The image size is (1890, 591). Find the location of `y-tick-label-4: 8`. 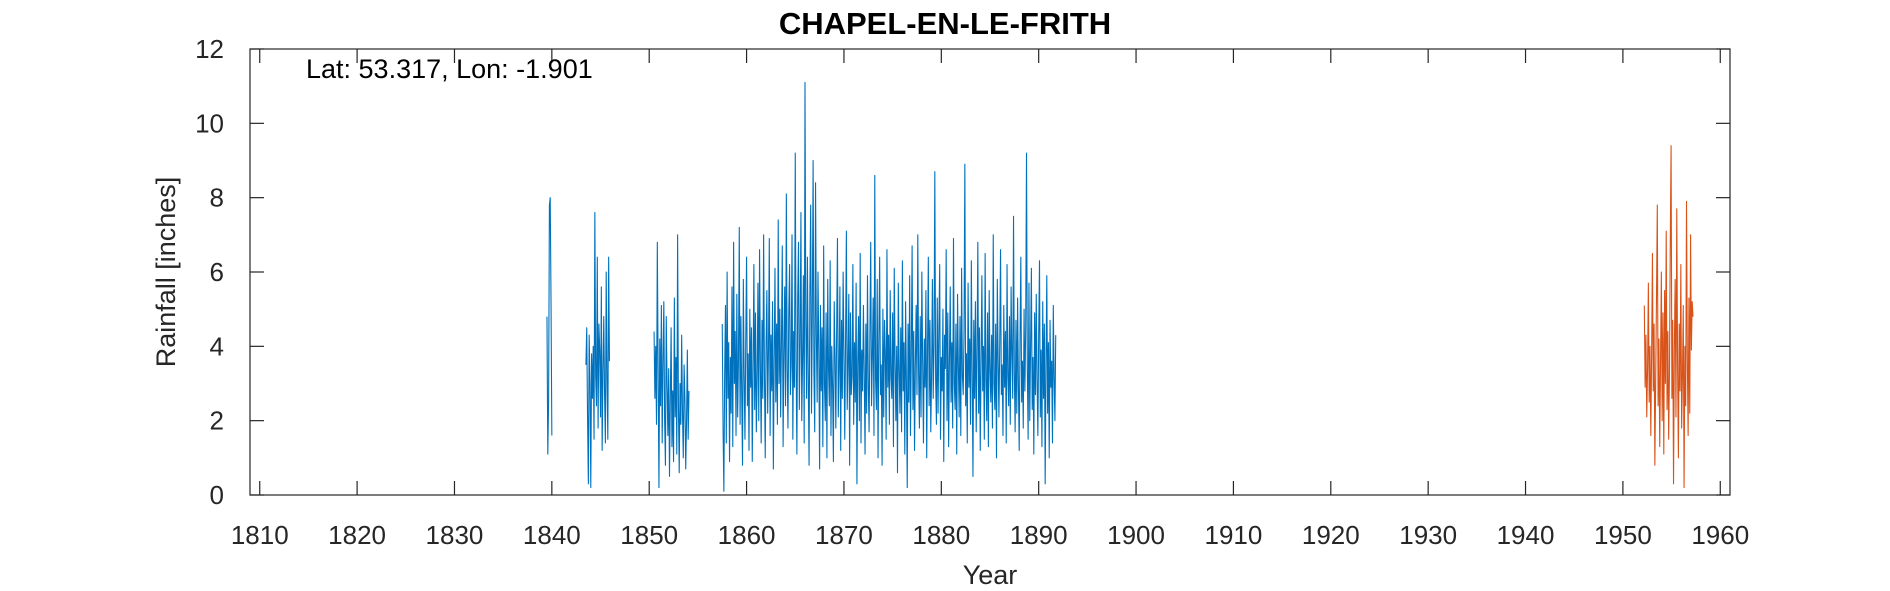

y-tick-label-4: 8 is located at coordinates (217, 198).